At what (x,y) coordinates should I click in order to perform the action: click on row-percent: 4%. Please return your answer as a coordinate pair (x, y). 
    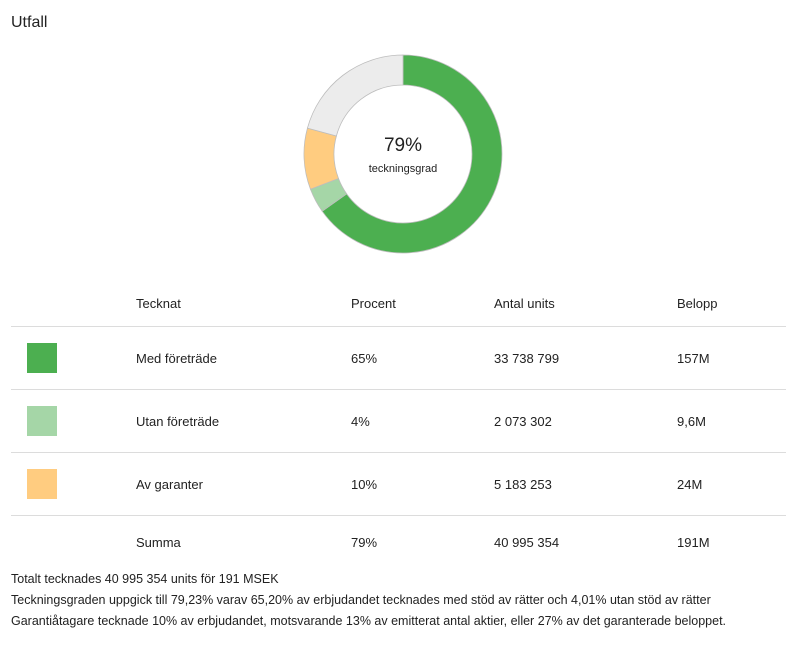
    Looking at the image, I should click on (422, 421).